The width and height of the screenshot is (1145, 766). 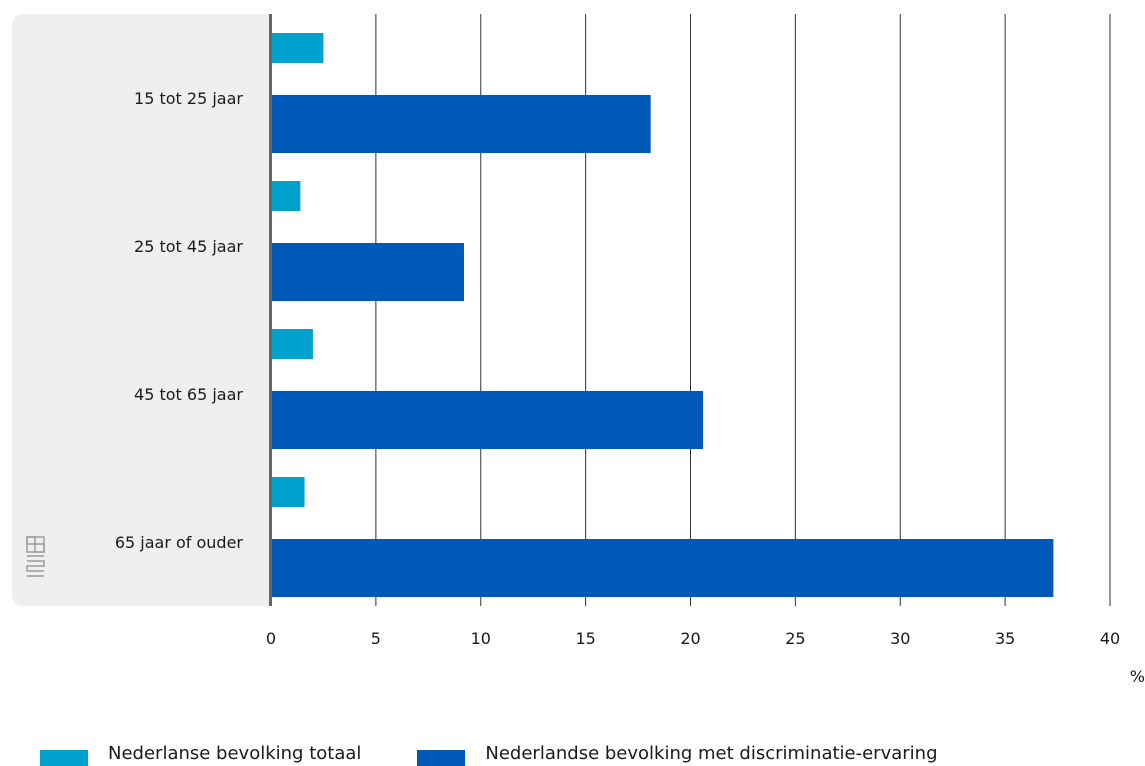 What do you see at coordinates (263, 310) in the screenshot?
I see `label-panel-right-edge` at bounding box center [263, 310].